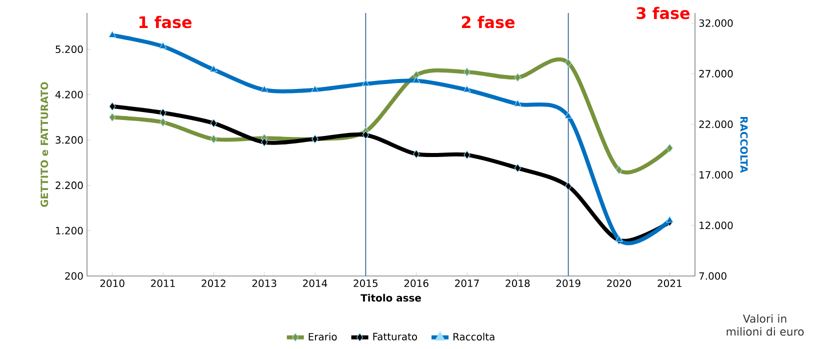 Image resolution: width=825 pixels, height=349 pixels. I want to click on y2-tick-label: 17.000, so click(716, 175).